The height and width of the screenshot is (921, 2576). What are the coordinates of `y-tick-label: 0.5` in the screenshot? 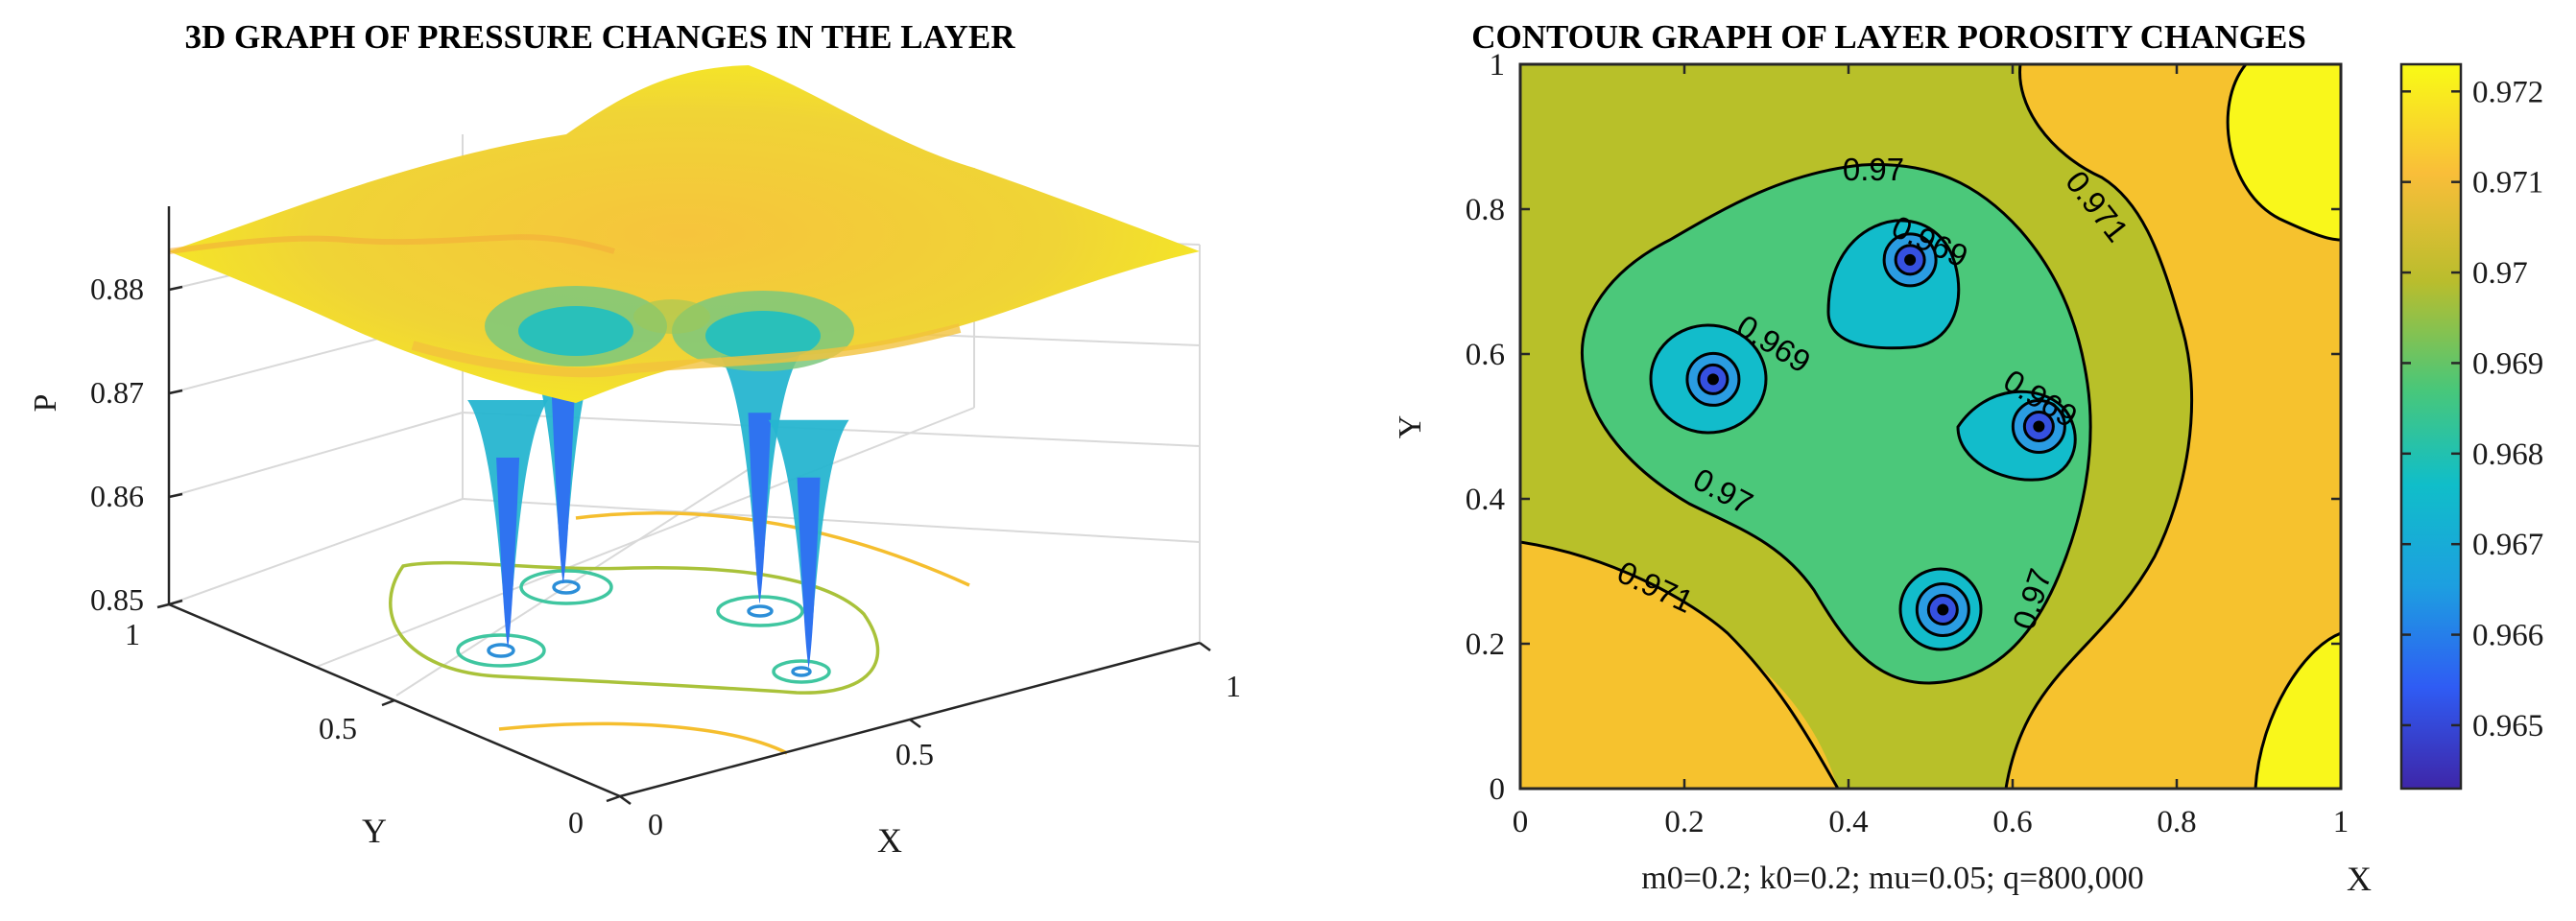 It's located at (338, 728).